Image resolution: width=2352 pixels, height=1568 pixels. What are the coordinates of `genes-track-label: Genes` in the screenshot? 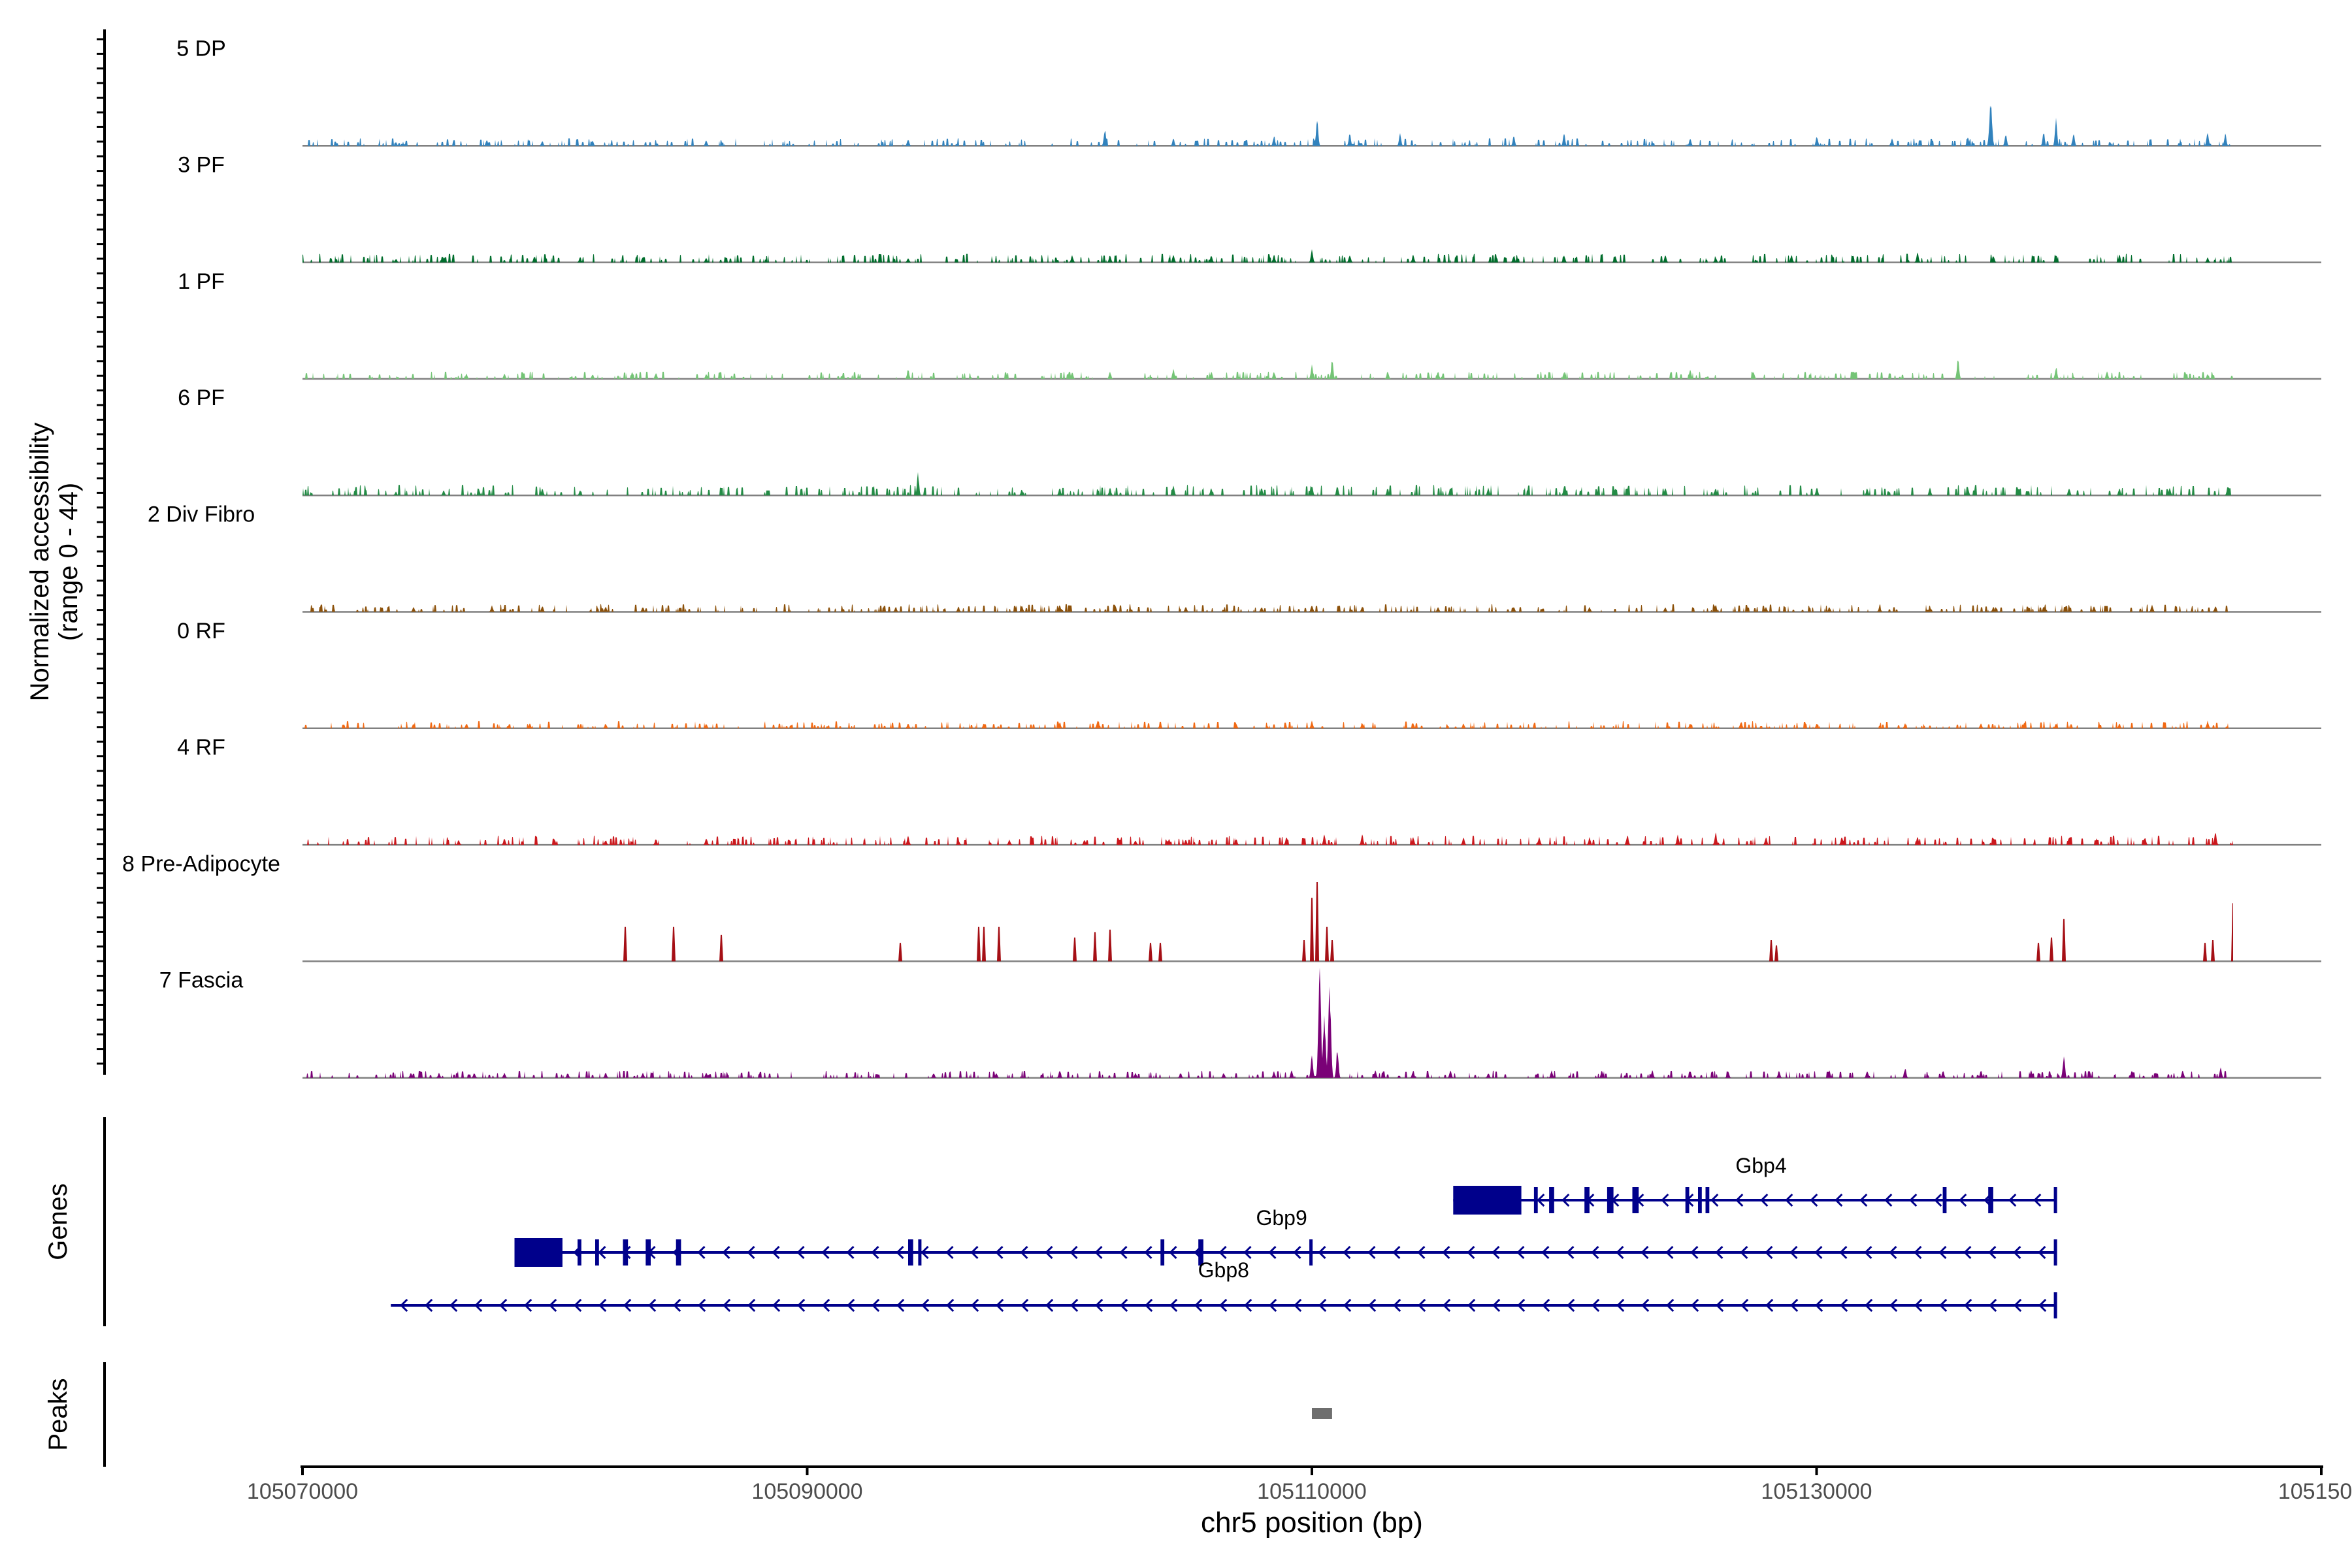 It's located at (58, 1221).